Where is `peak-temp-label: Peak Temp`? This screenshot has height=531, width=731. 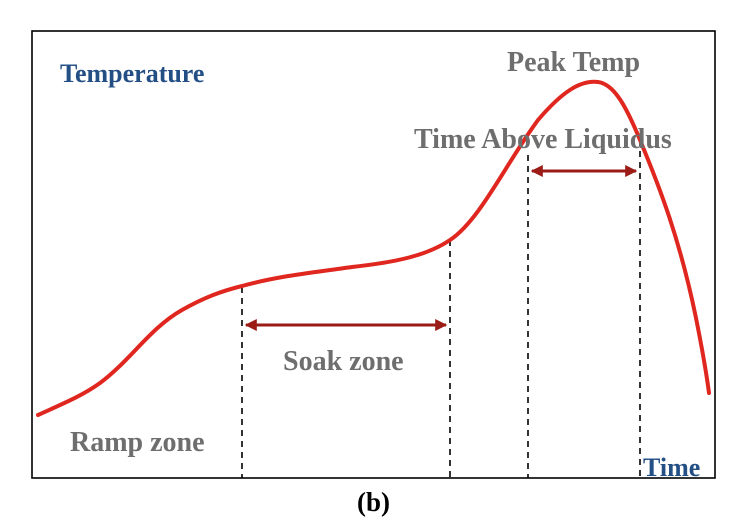 peak-temp-label: Peak Temp is located at coordinates (573, 62).